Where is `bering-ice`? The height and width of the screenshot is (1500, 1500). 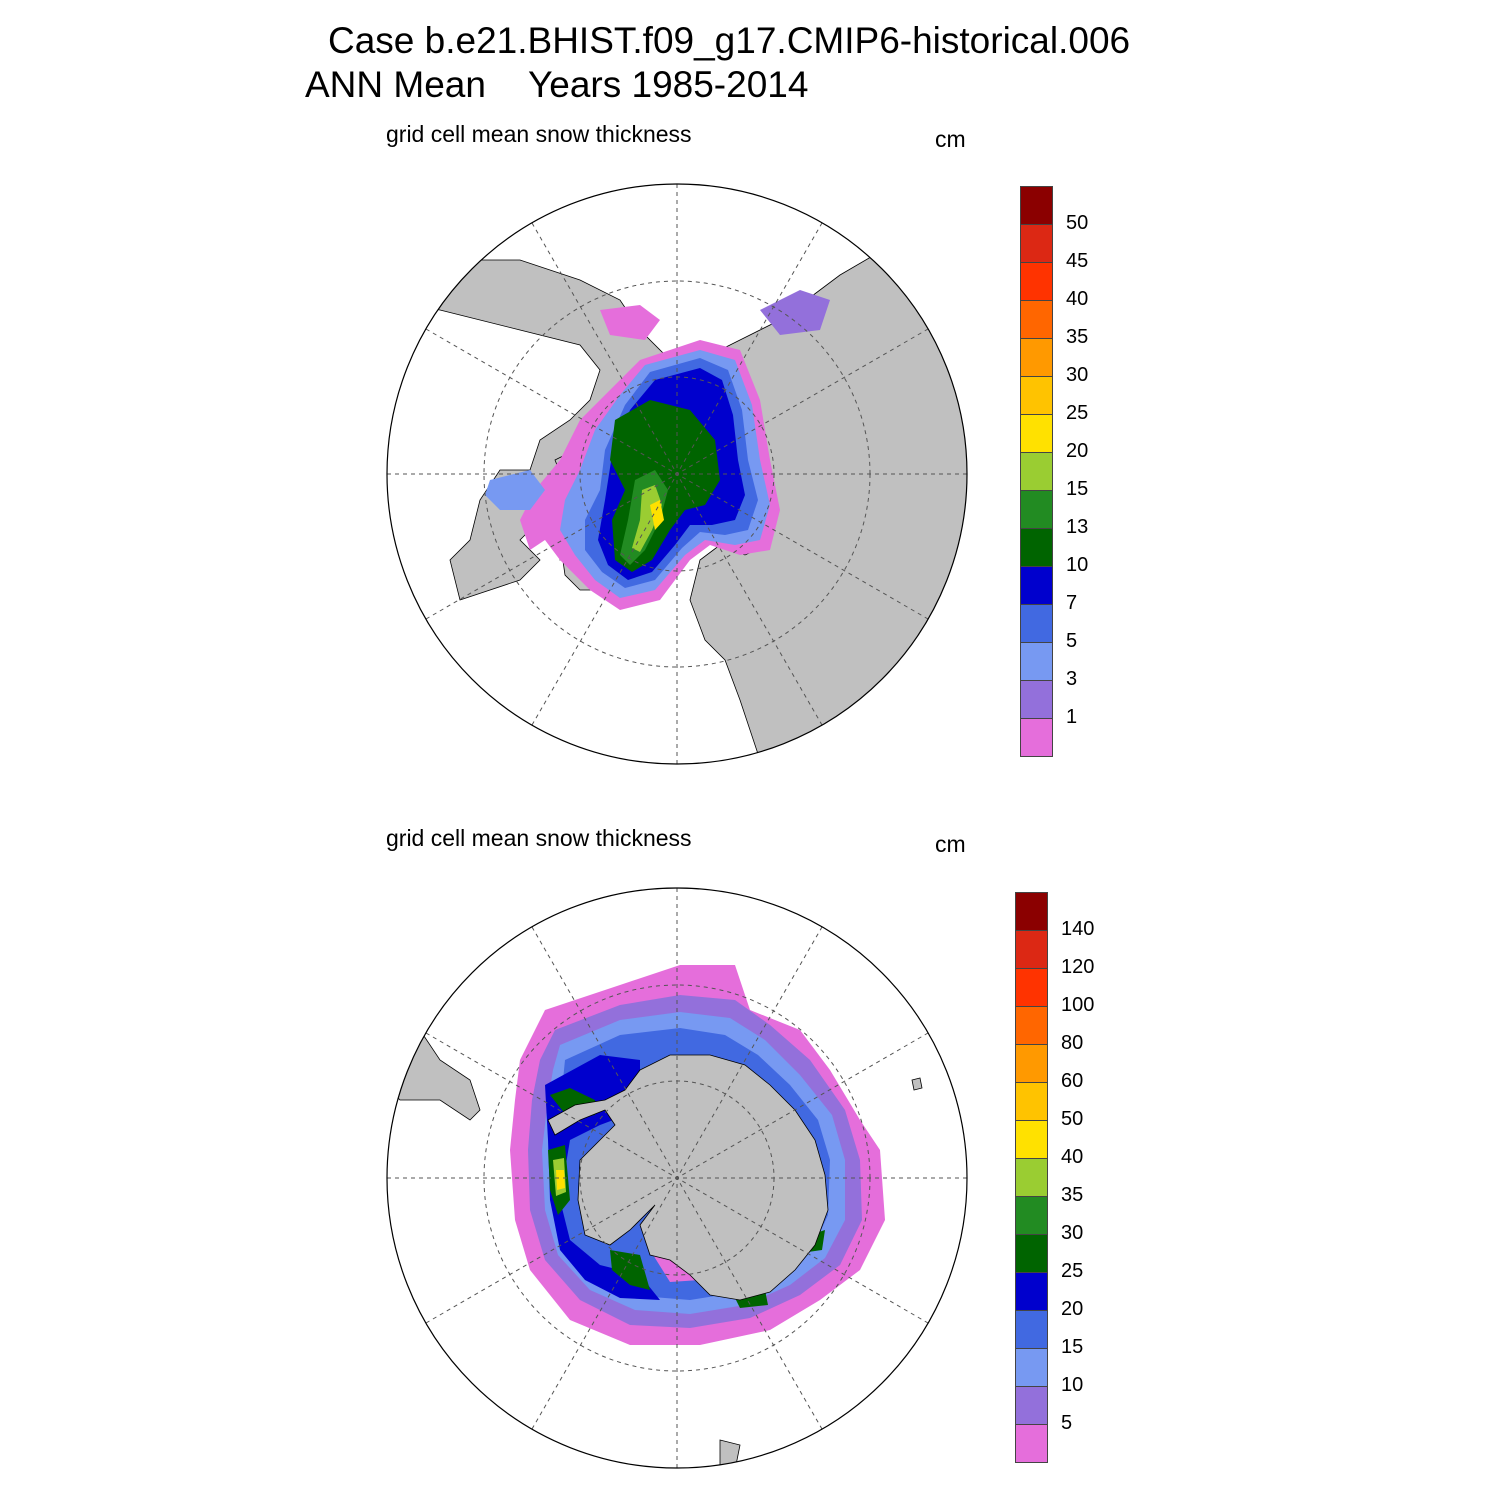
bering-ice is located at coordinates (630, 322).